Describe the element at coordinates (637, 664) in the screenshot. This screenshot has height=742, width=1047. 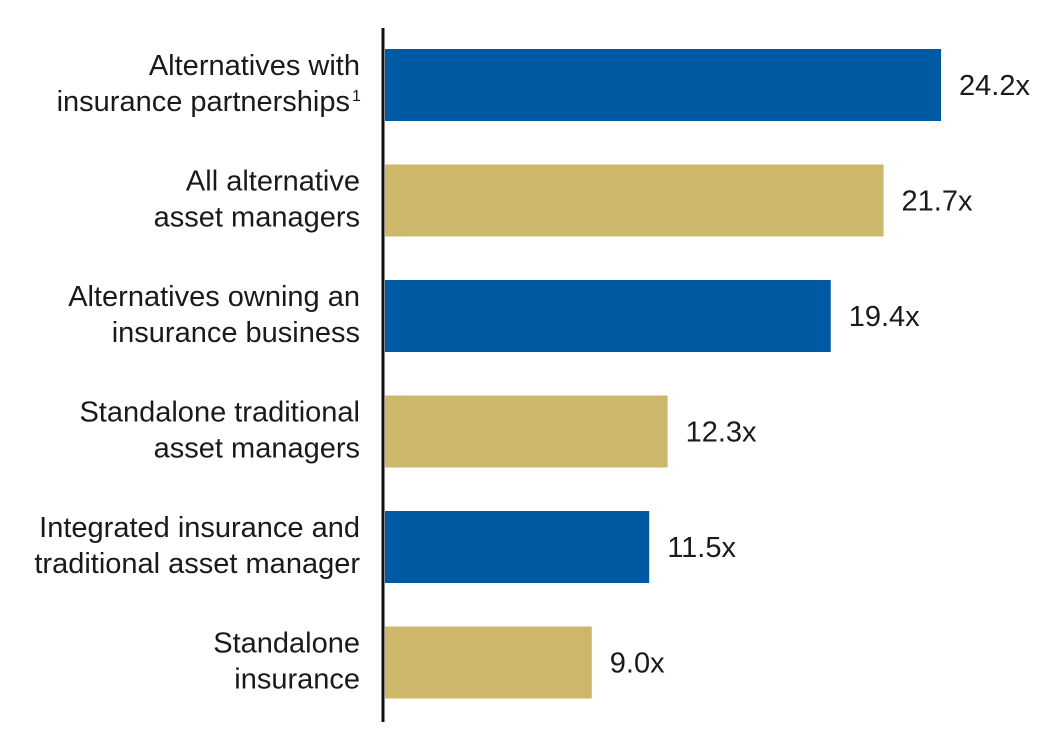
I see `value-label-5: 9.0x` at that location.